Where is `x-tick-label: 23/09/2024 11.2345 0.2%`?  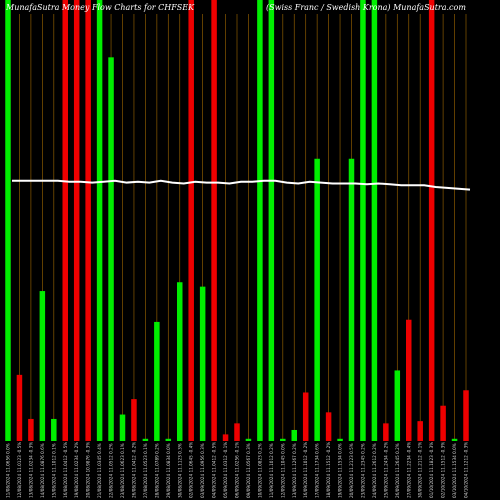 x-tick-label: 23/09/2024 11.2345 0.2% is located at coordinates (362, 470).